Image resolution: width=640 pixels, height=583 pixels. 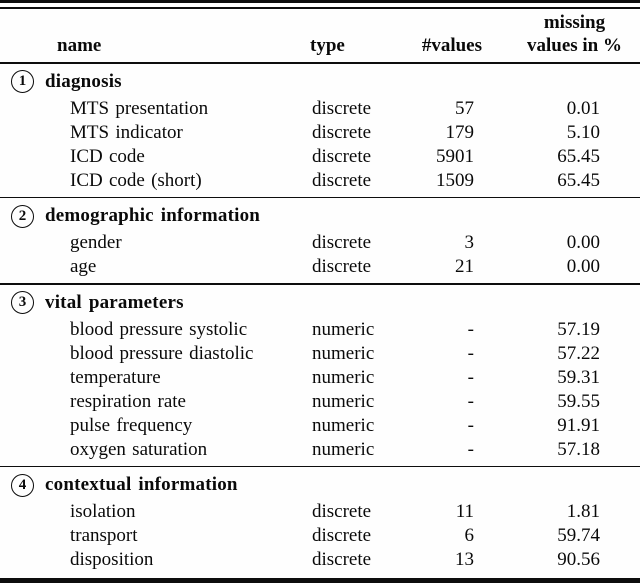 I want to click on header-missing-stack: missing values in %, so click(x=574, y=34).